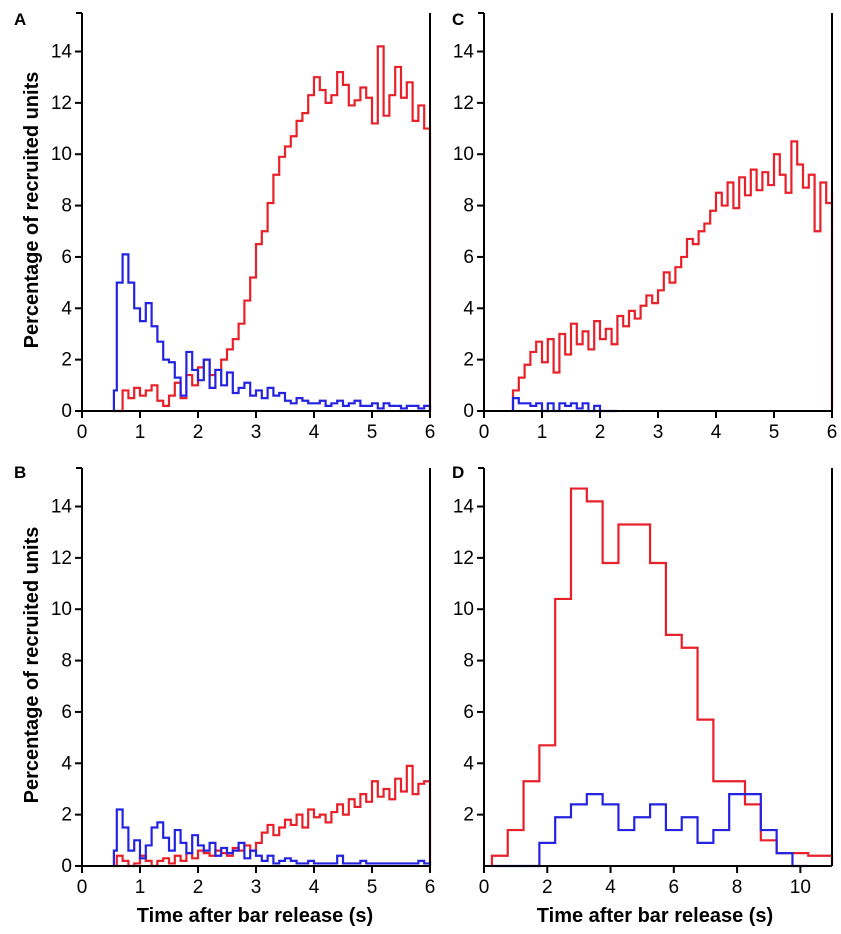  What do you see at coordinates (32, 210) in the screenshot?
I see `y-axis-title-top: Percentage of recruited units` at bounding box center [32, 210].